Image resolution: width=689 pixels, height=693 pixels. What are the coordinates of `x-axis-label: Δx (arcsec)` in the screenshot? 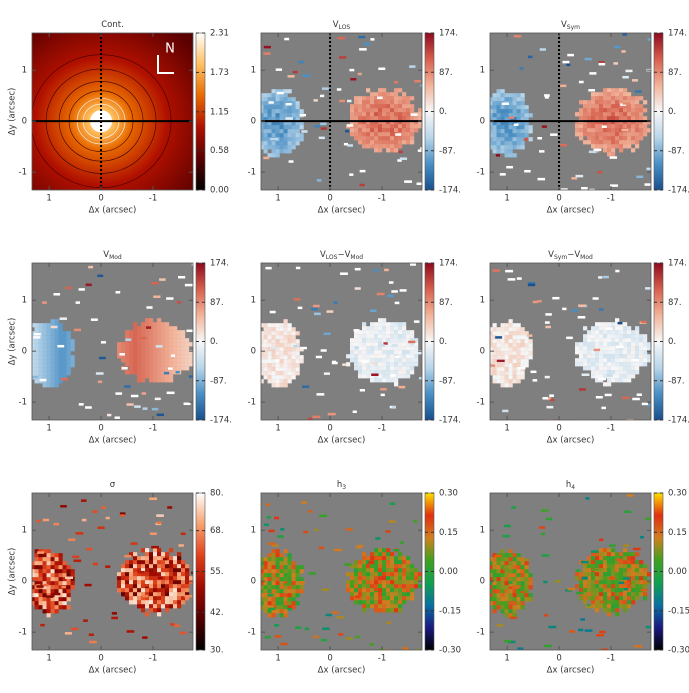 It's located at (113, 211).